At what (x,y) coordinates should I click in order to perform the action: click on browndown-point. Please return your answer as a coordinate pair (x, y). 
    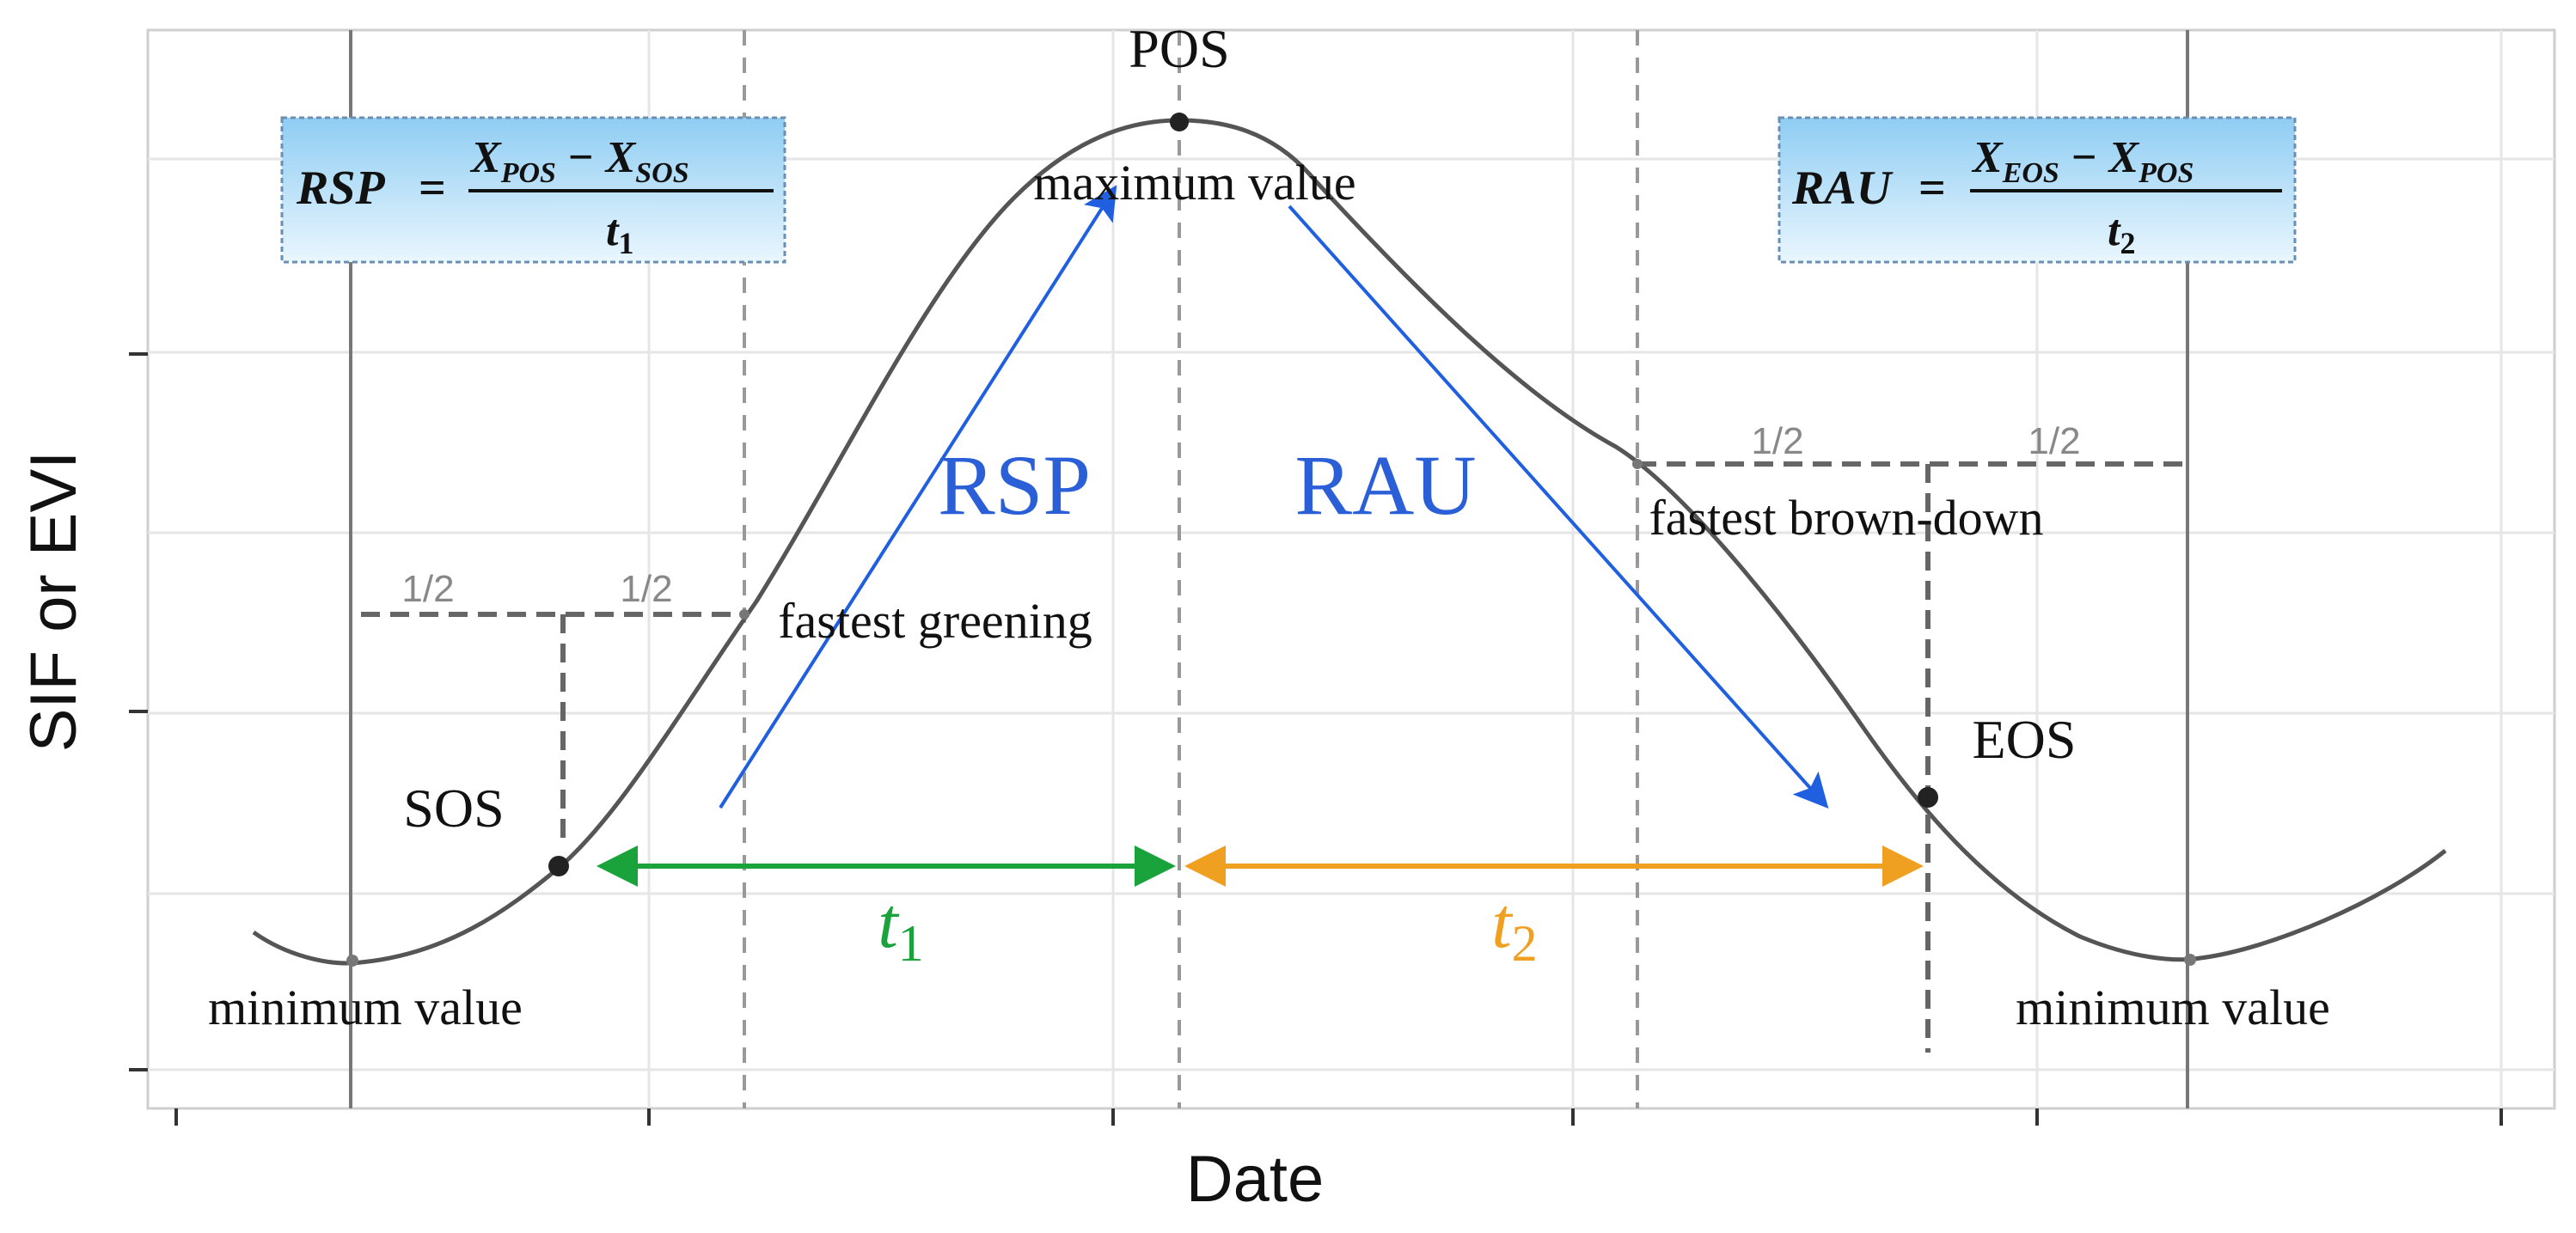
    Looking at the image, I should click on (1637, 464).